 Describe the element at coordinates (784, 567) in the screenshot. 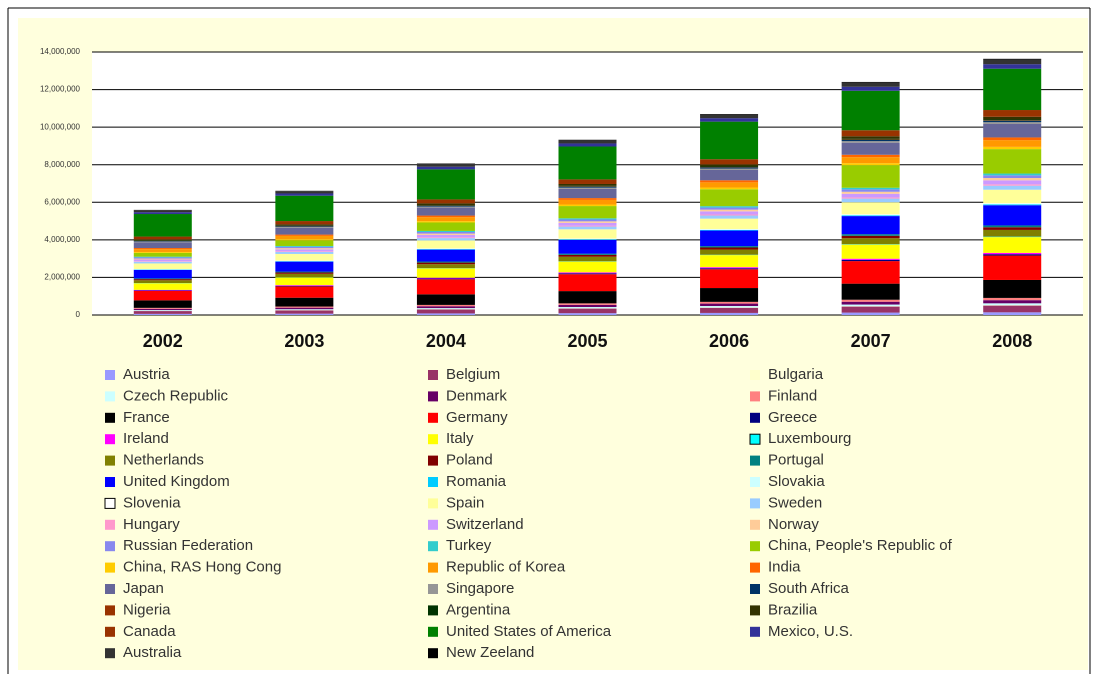

I see `legend-label: India` at that location.